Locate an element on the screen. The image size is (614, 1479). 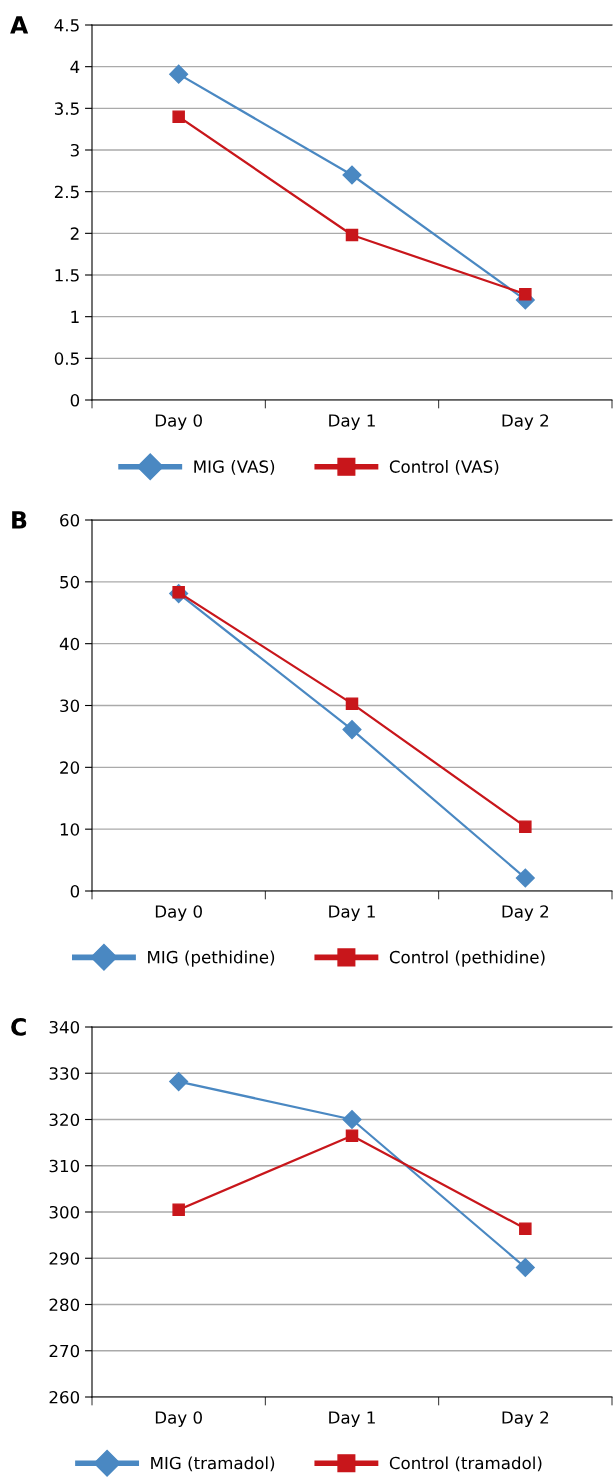
y-tick-label: 2 is located at coordinates (74, 233).